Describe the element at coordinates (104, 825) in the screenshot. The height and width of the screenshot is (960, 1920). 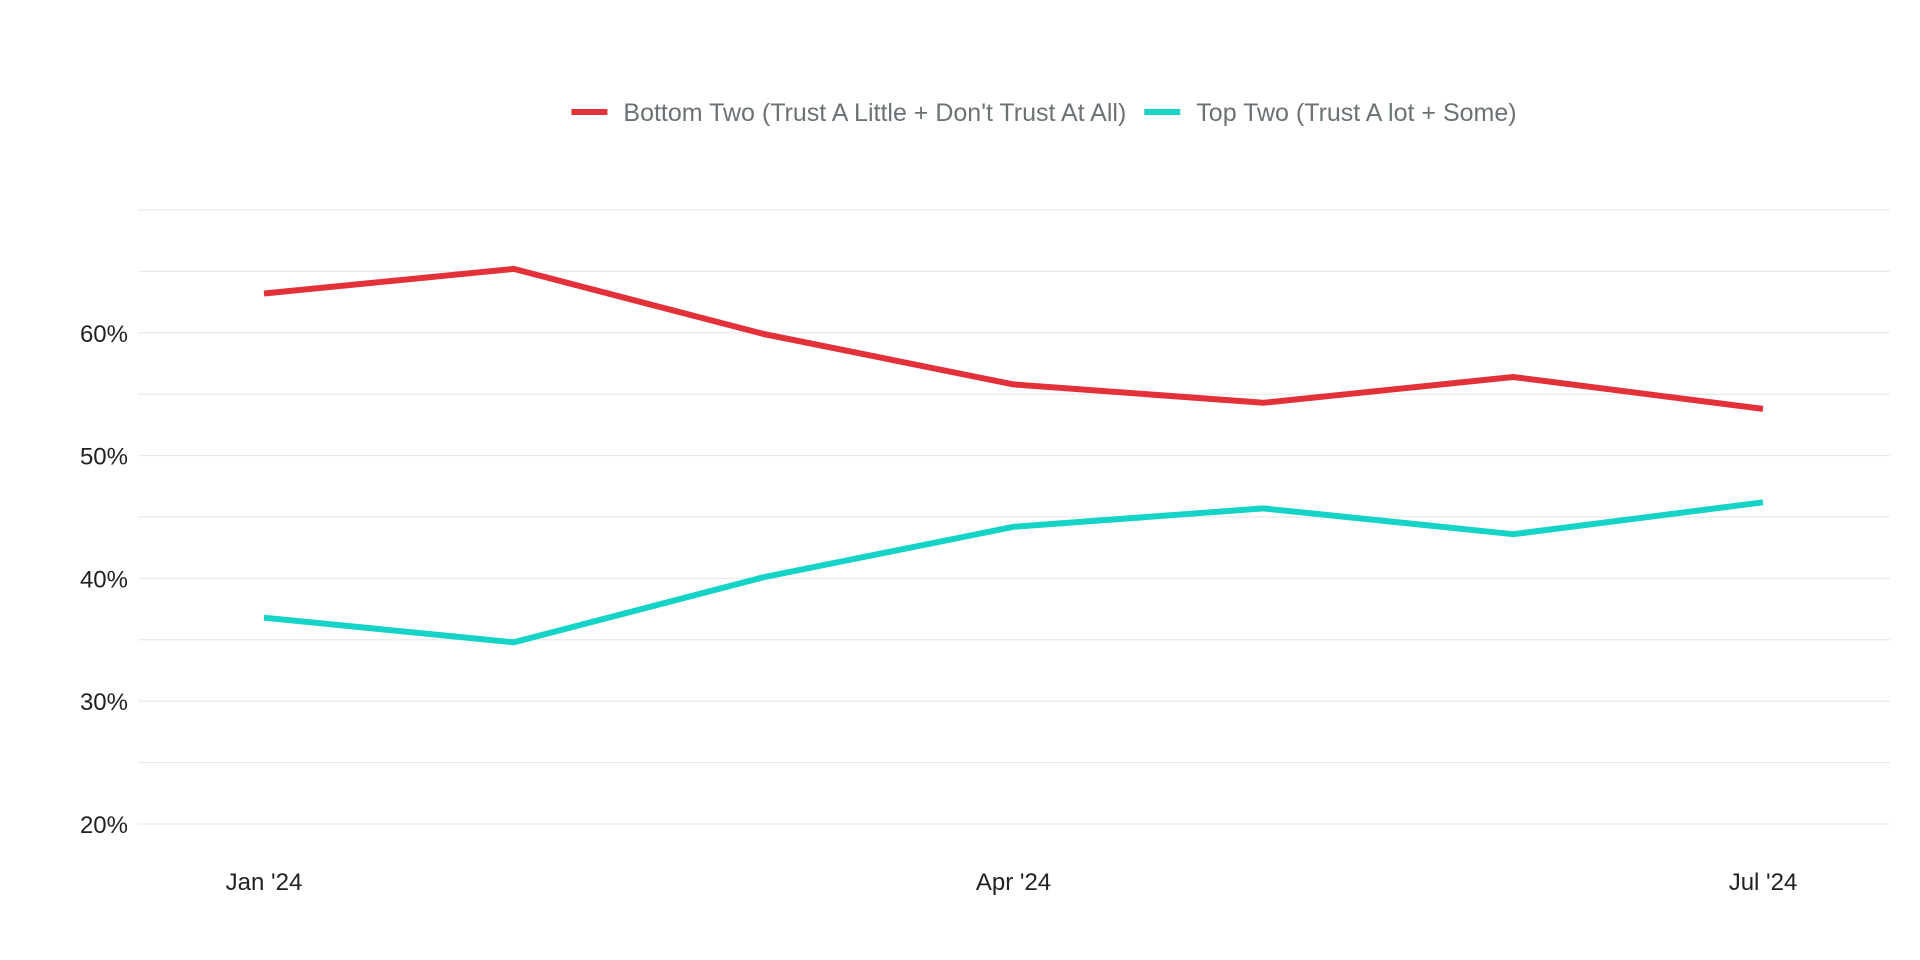
I see `y-tick-label: 20%` at that location.